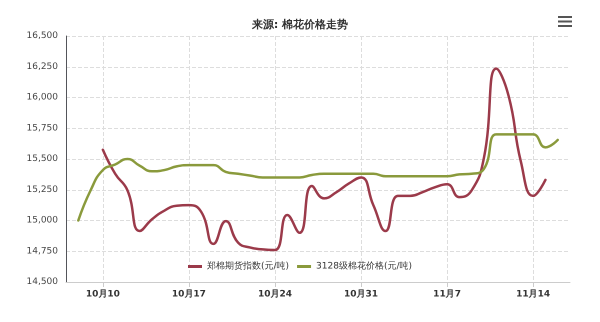 The height and width of the screenshot is (322, 600). I want to click on x-tick-label: 11月7, so click(447, 294).